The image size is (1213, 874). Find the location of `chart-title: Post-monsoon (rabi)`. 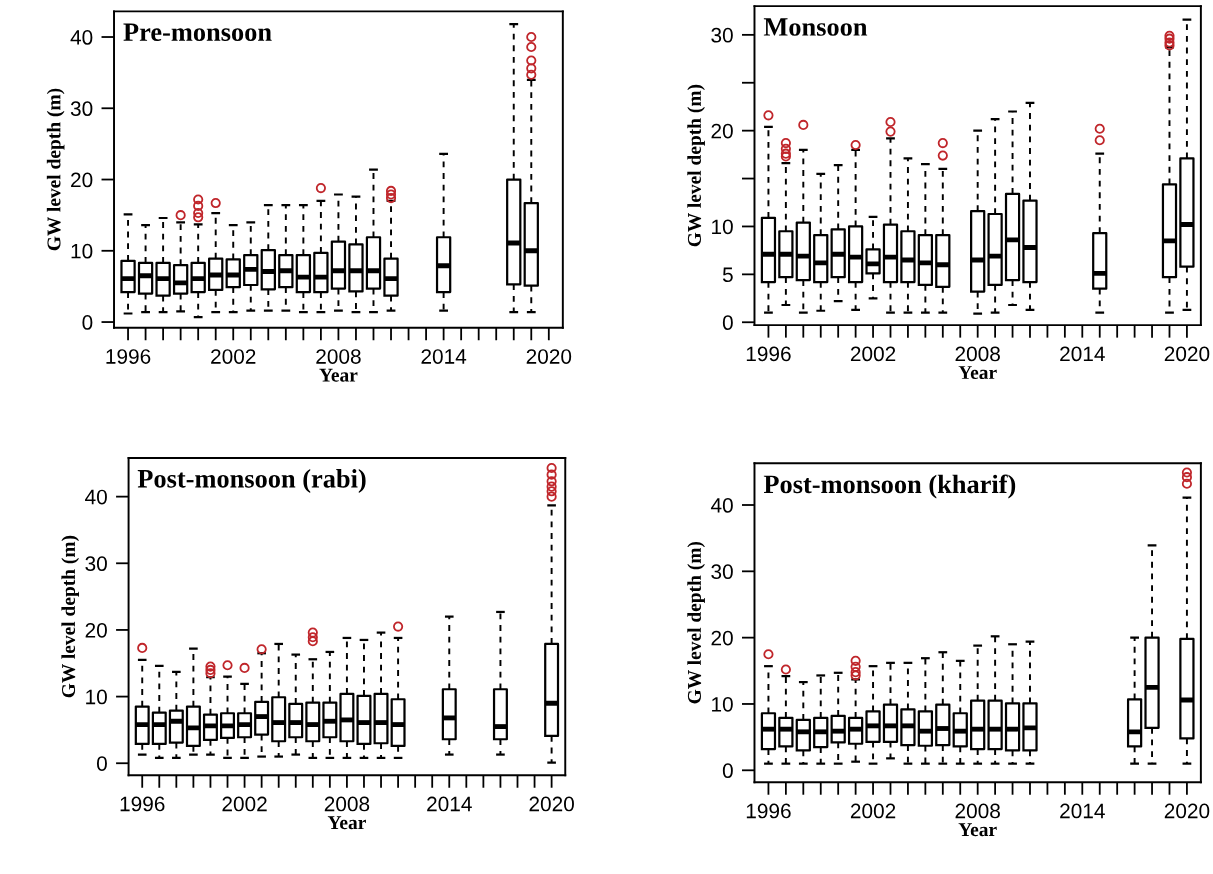

chart-title: Post-monsoon (rabi) is located at coordinates (251, 481).